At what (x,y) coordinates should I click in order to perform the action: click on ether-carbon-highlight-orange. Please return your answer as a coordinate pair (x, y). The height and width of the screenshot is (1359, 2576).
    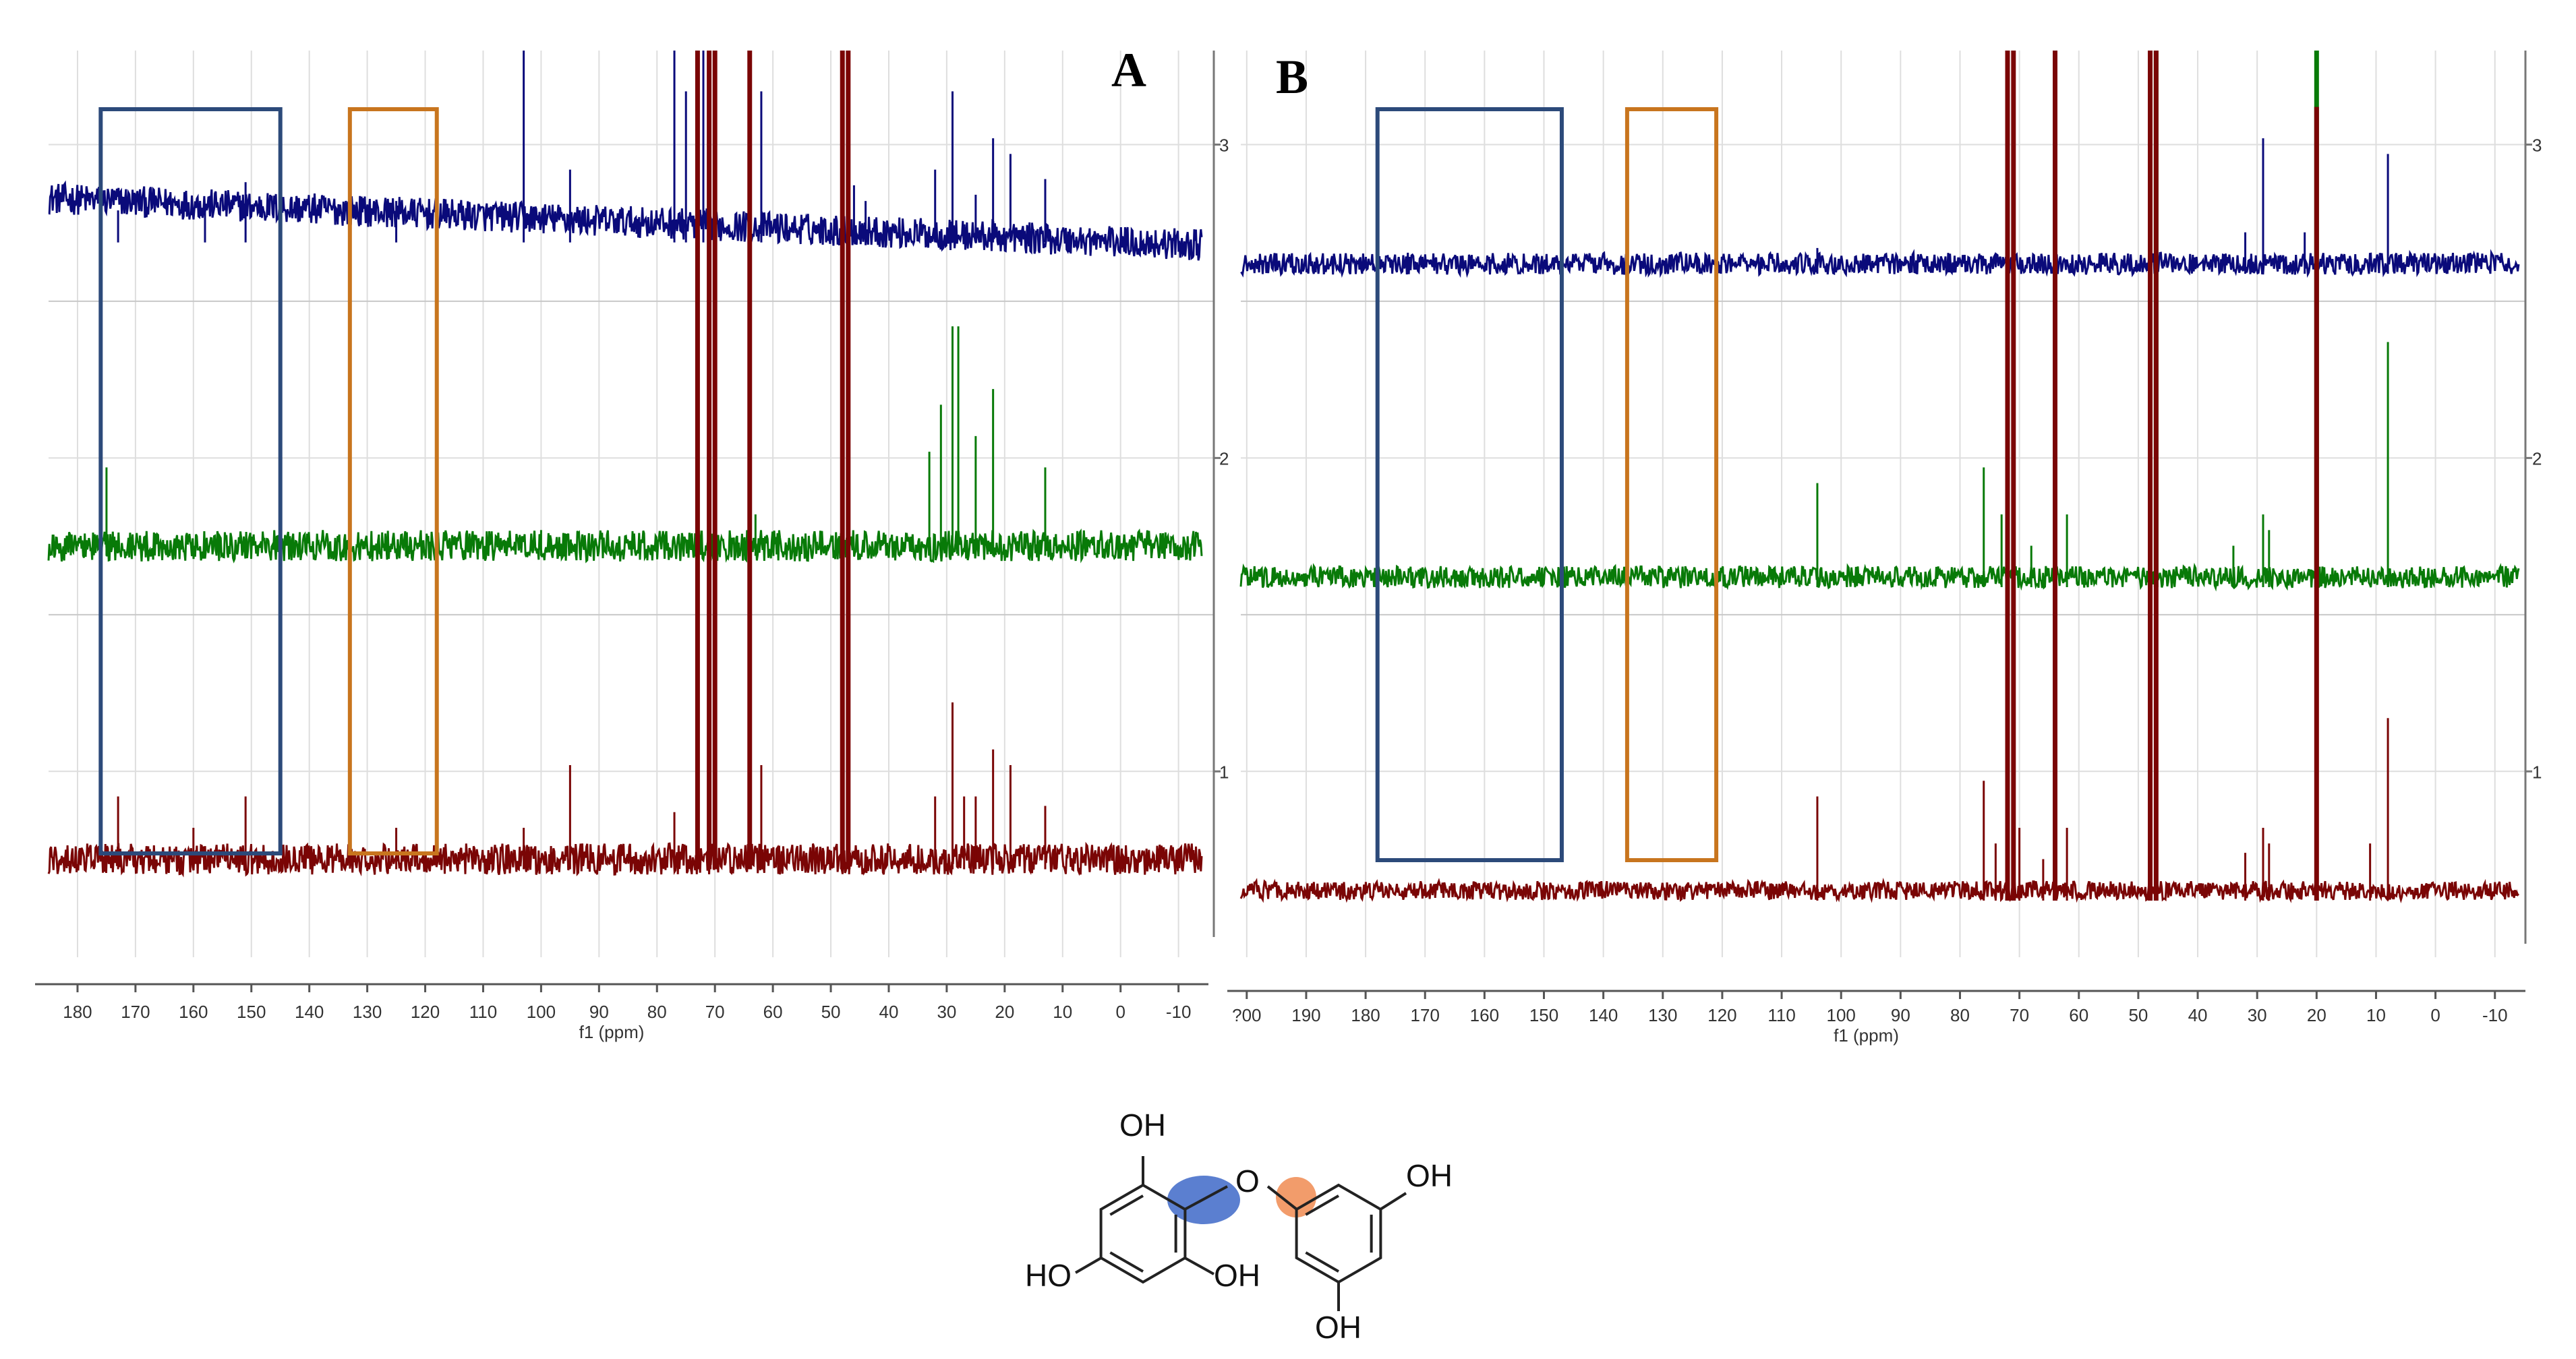
    Looking at the image, I should click on (1296, 1197).